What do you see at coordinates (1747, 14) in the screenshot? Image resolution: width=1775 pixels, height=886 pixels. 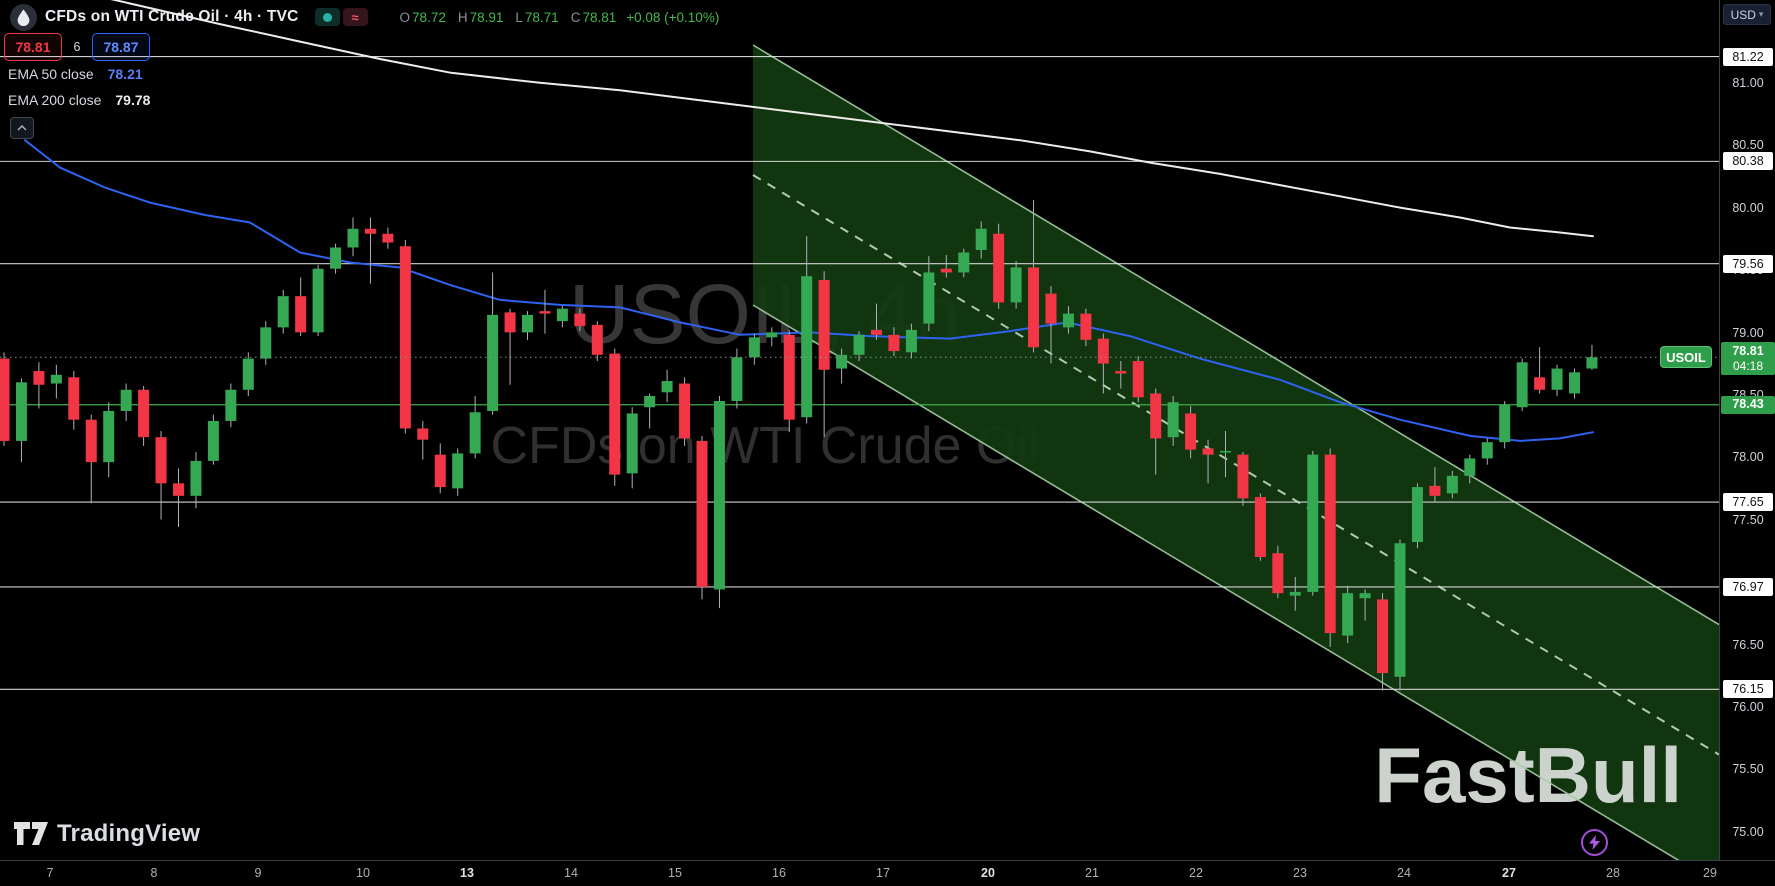 I see `currency-selector: USD ▾` at bounding box center [1747, 14].